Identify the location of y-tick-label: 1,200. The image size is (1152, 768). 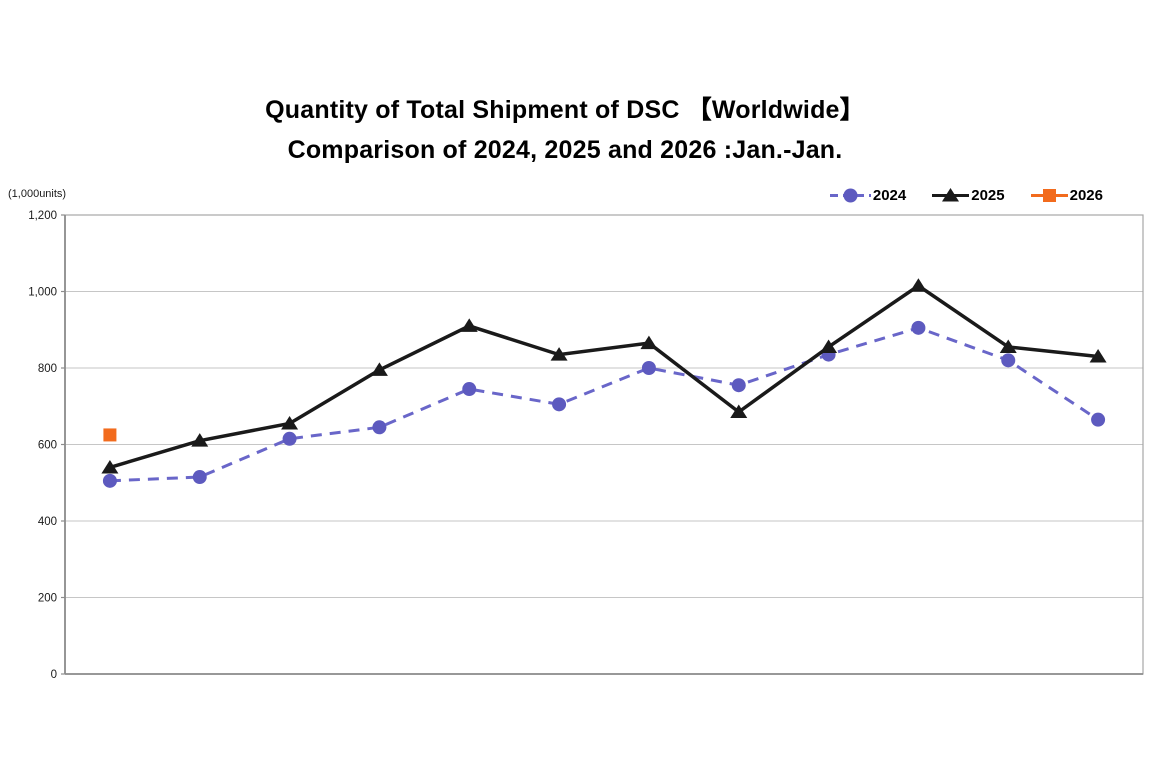
(42, 216).